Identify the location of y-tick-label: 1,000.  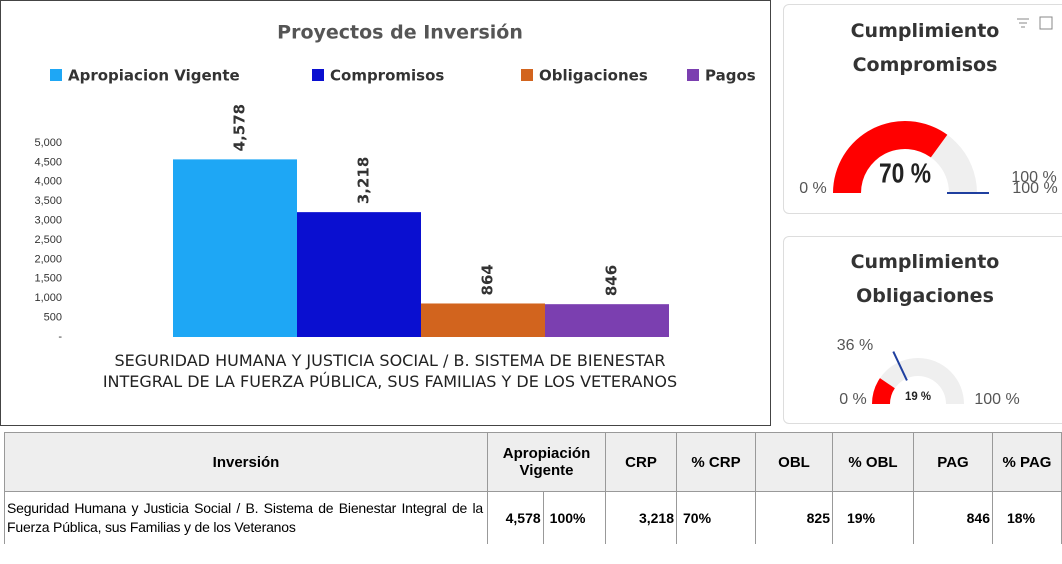
(48, 298).